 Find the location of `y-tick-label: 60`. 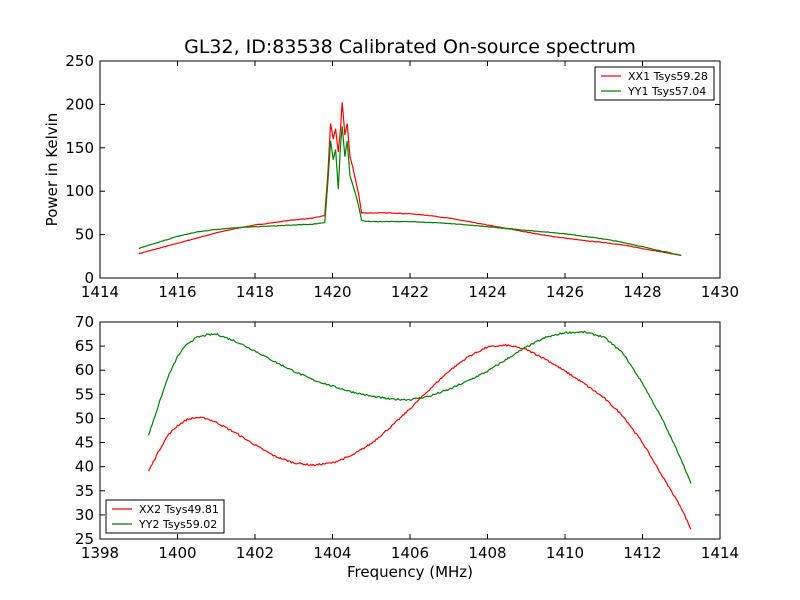

y-tick-label: 60 is located at coordinates (84, 370).